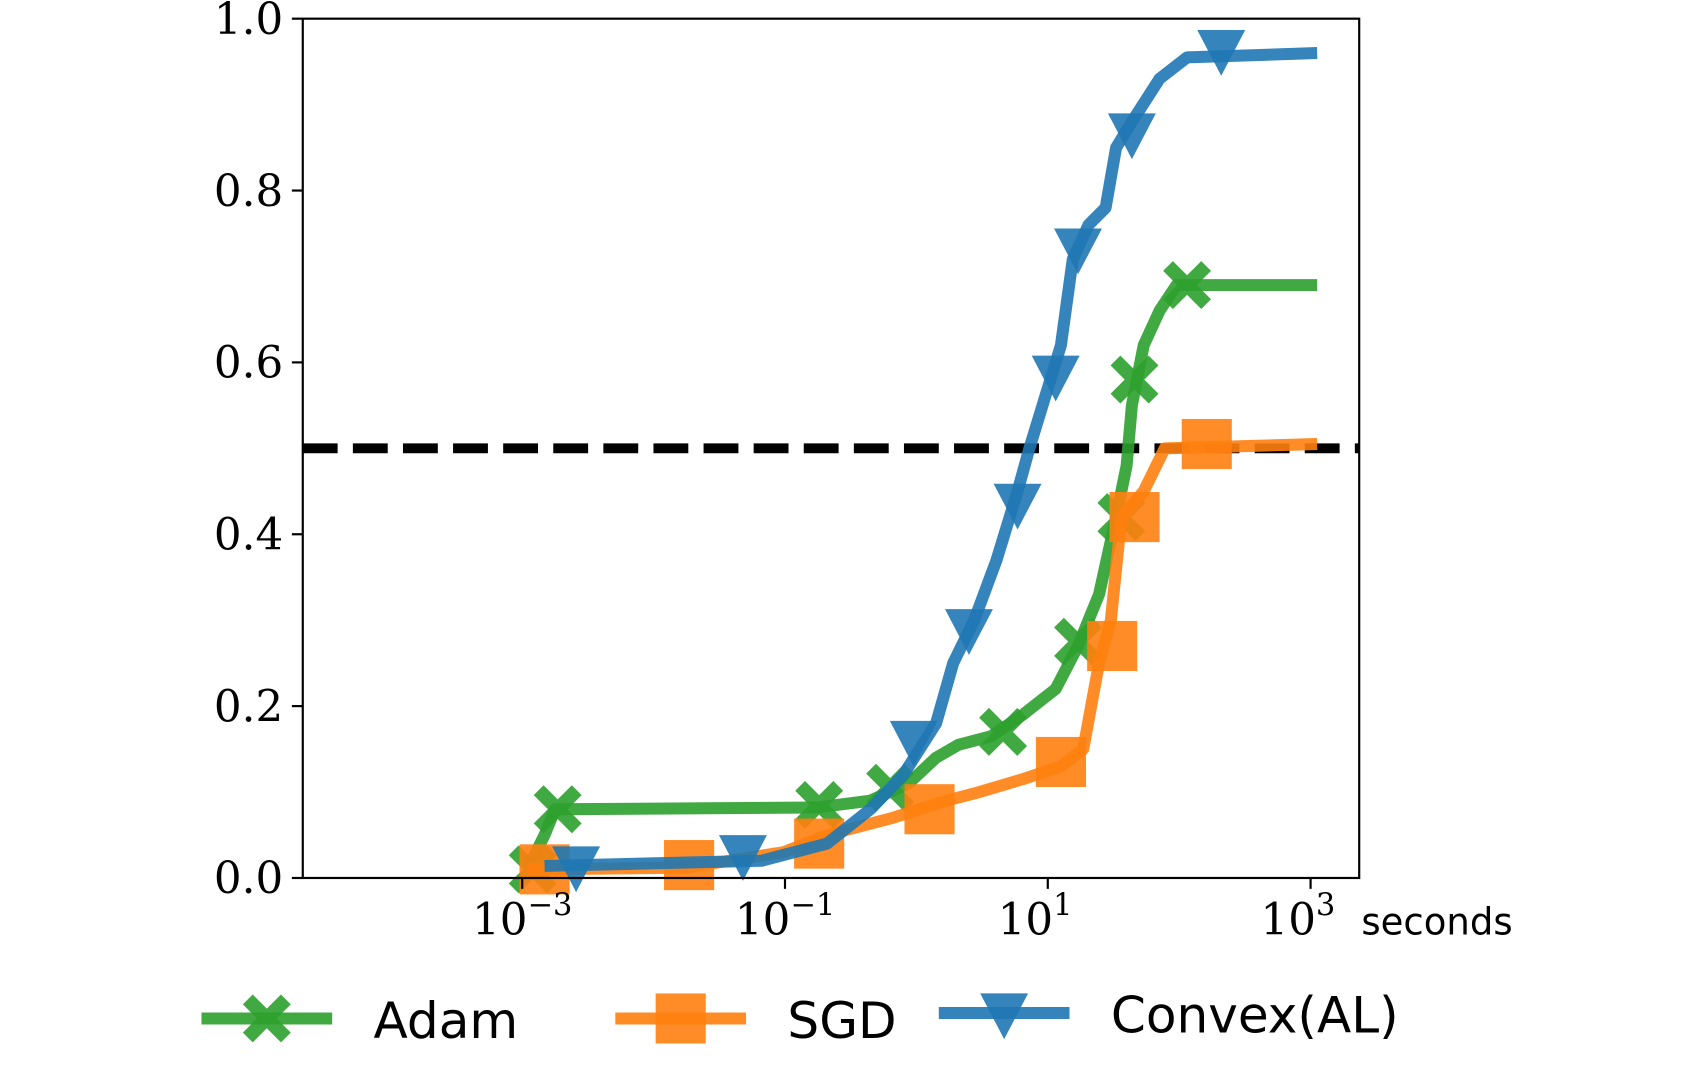  I want to click on x-tick-exponent: 3, so click(1325, 905).